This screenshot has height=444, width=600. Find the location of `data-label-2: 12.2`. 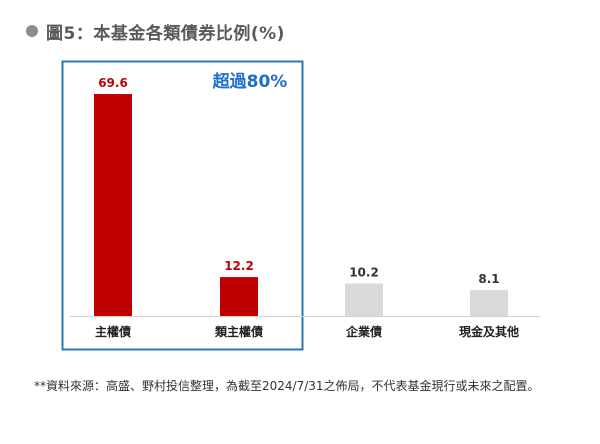

data-label-2: 12.2 is located at coordinates (239, 266).